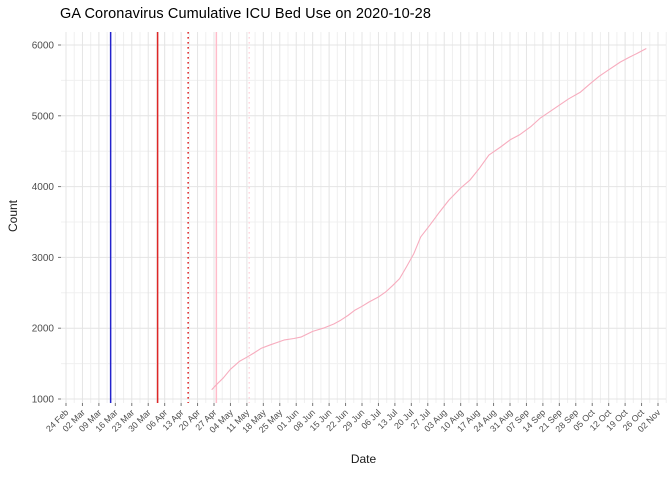 The image size is (672, 480). What do you see at coordinates (43, 46) in the screenshot?
I see `y-tick-label: 6000` at bounding box center [43, 46].